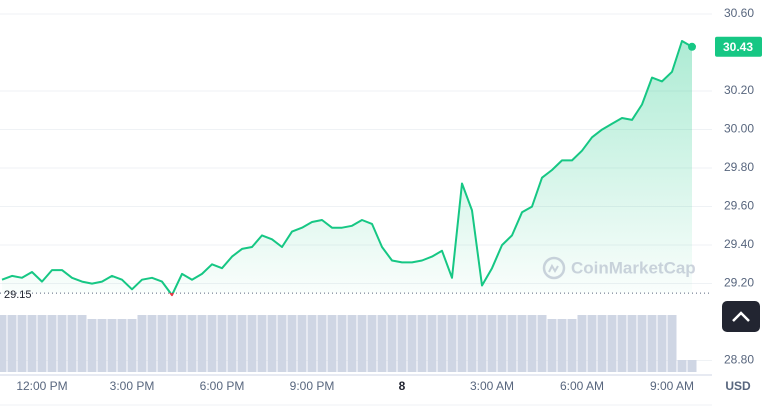 The image size is (762, 408). Describe the element at coordinates (739, 167) in the screenshot. I see `y-tick-label: 29.80` at that location.